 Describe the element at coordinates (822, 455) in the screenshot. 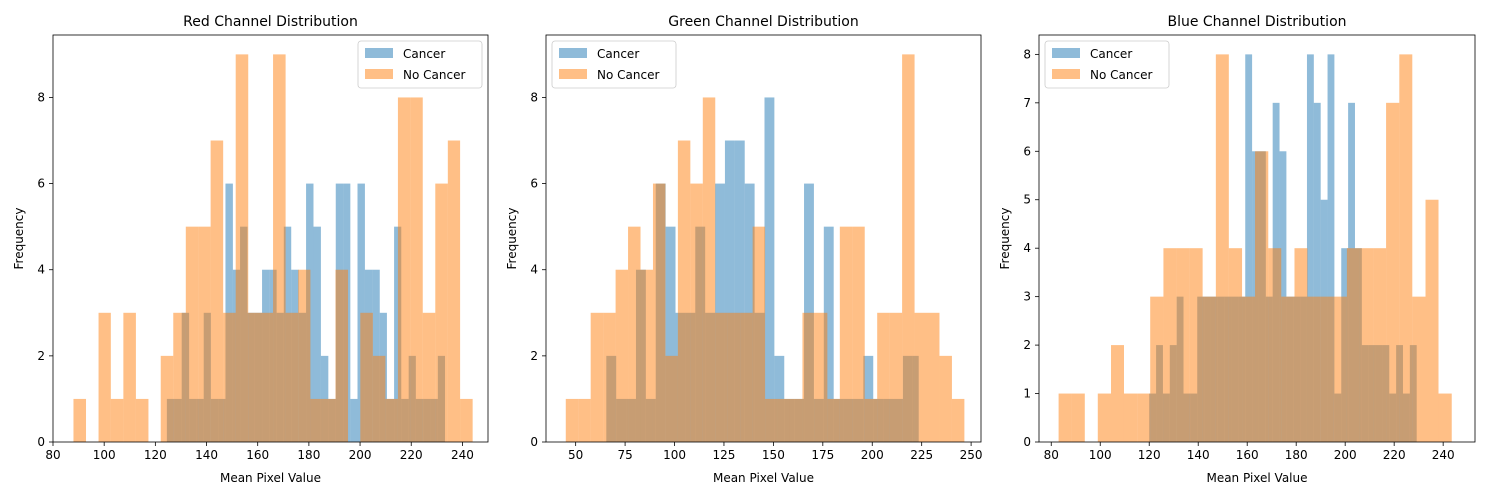

I see `x-tick-label: 175` at that location.